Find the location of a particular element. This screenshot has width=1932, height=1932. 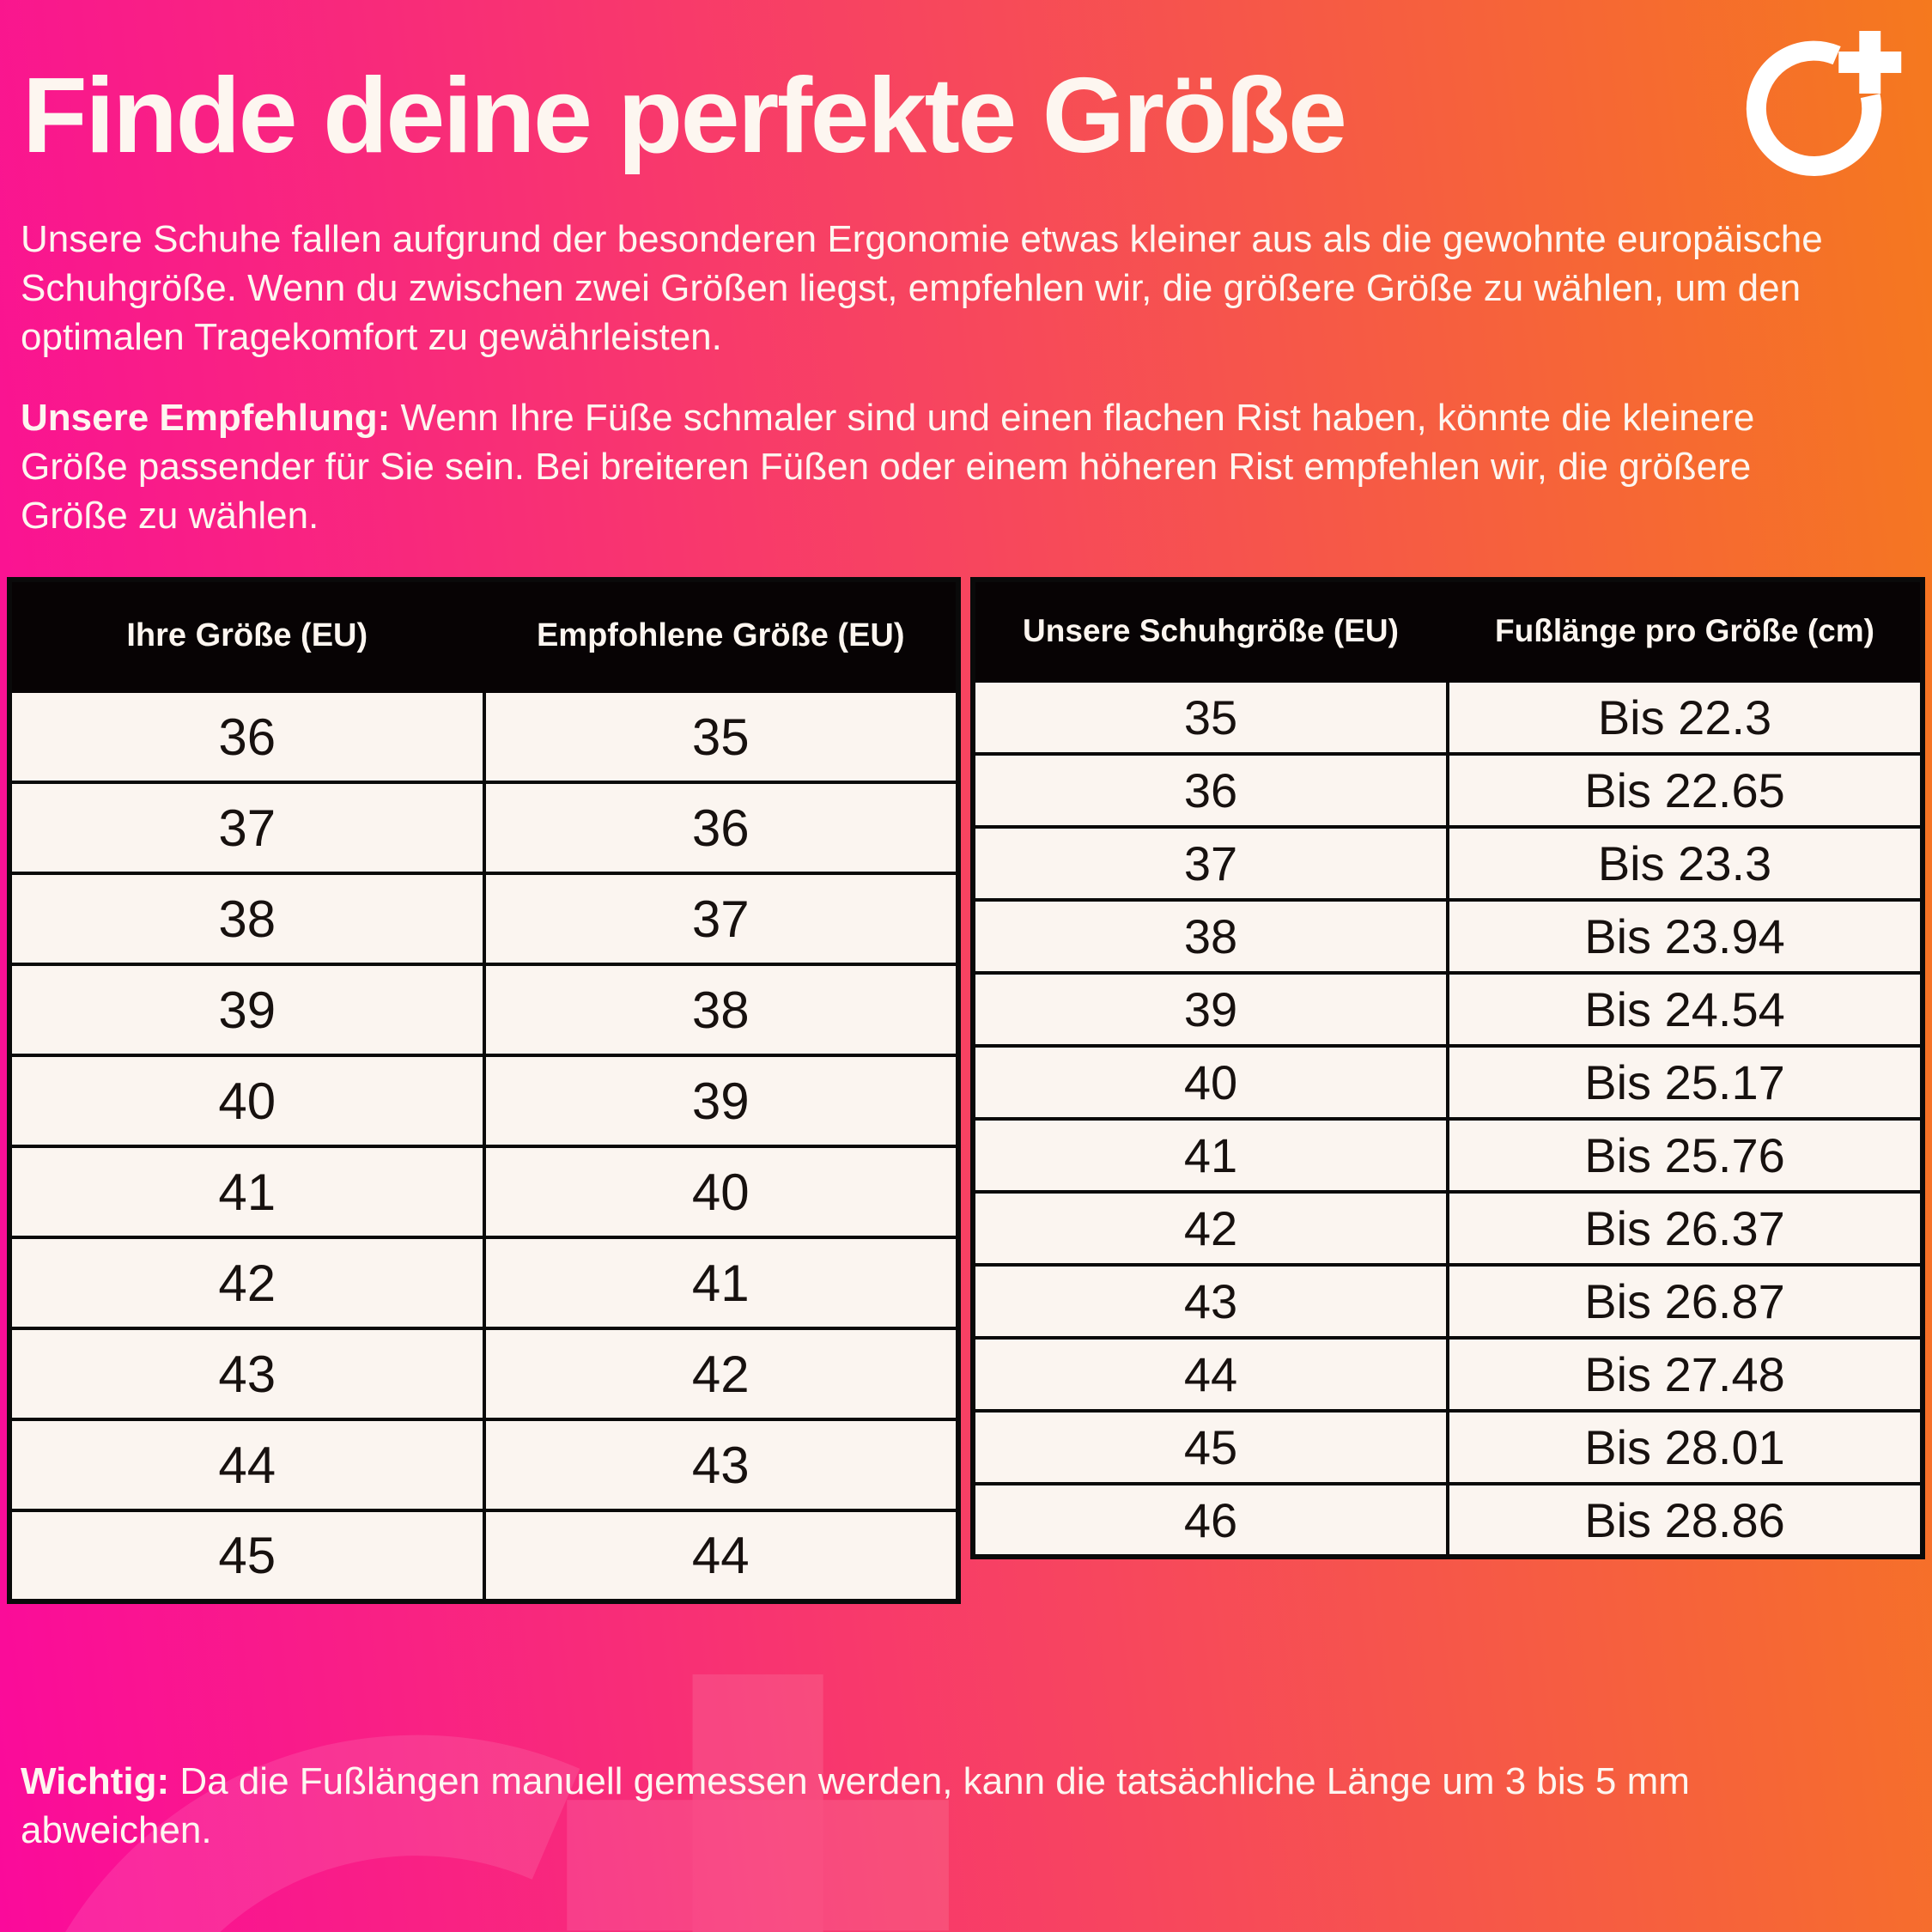

table-row: 39 38 is located at coordinates (484, 1010).